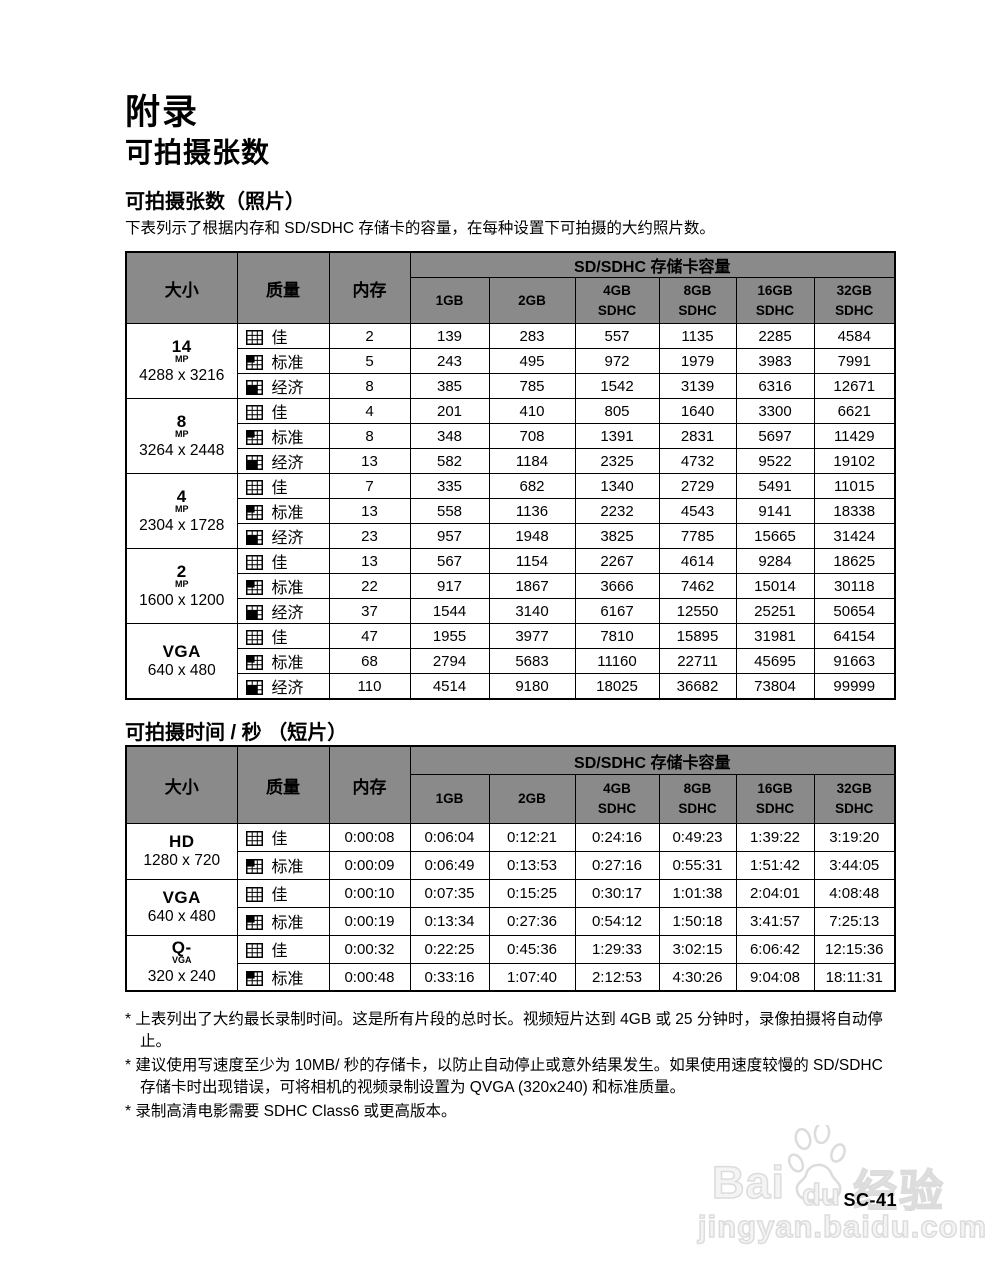 The width and height of the screenshot is (1001, 1280). I want to click on card-value-cell: 0:33:16, so click(449, 977).